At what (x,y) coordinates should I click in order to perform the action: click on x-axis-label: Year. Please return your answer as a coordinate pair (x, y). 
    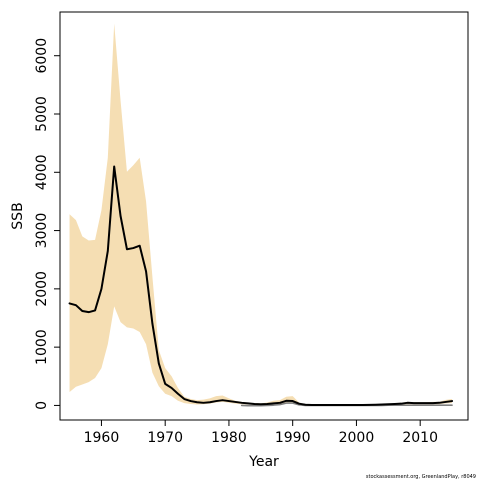
    Looking at the image, I should click on (263, 462).